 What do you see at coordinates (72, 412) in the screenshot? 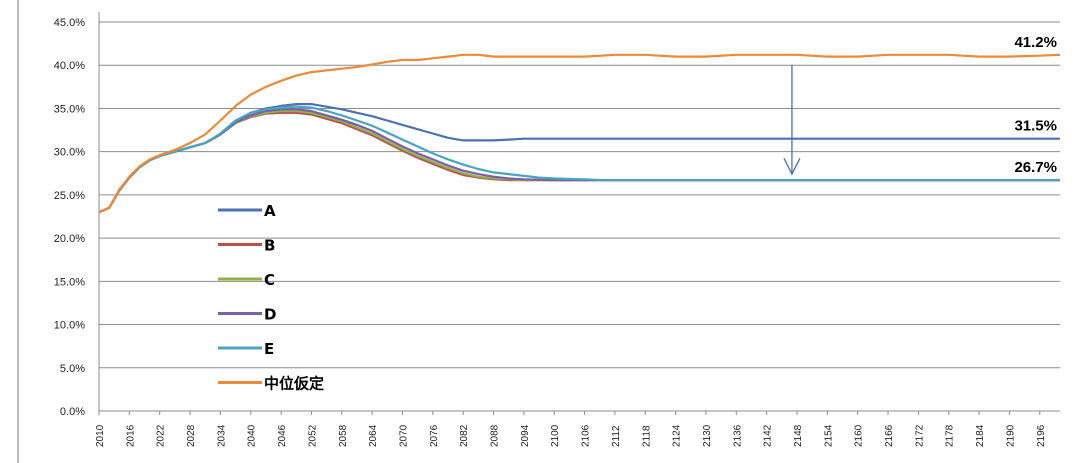
I see `y-tick-label: 0.0%` at bounding box center [72, 412].